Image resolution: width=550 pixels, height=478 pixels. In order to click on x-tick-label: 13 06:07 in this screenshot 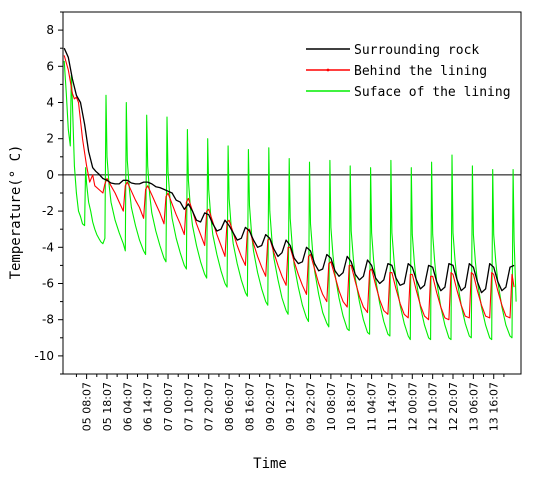, I will do `click(473, 406)`.